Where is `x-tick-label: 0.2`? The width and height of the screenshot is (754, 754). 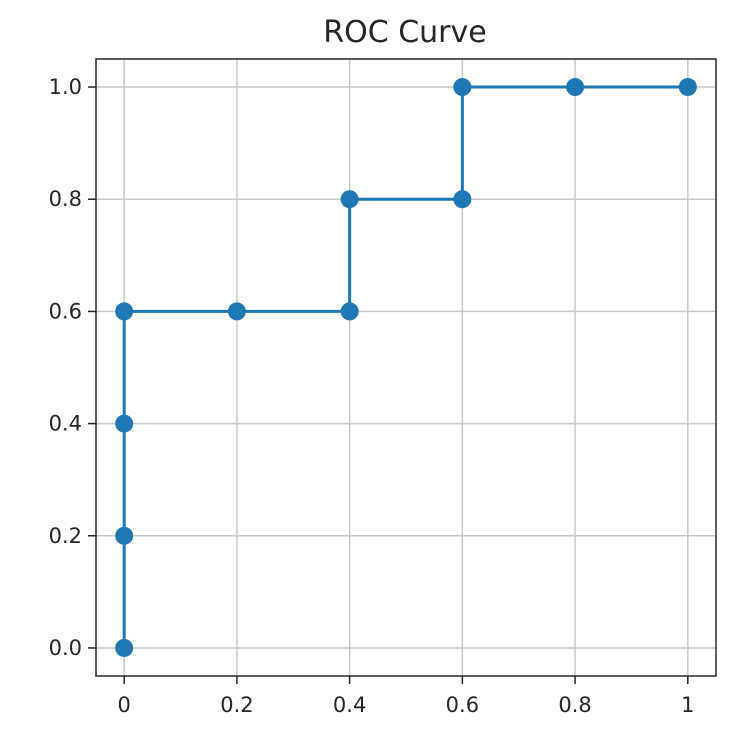 x-tick-label: 0.2 is located at coordinates (236, 705).